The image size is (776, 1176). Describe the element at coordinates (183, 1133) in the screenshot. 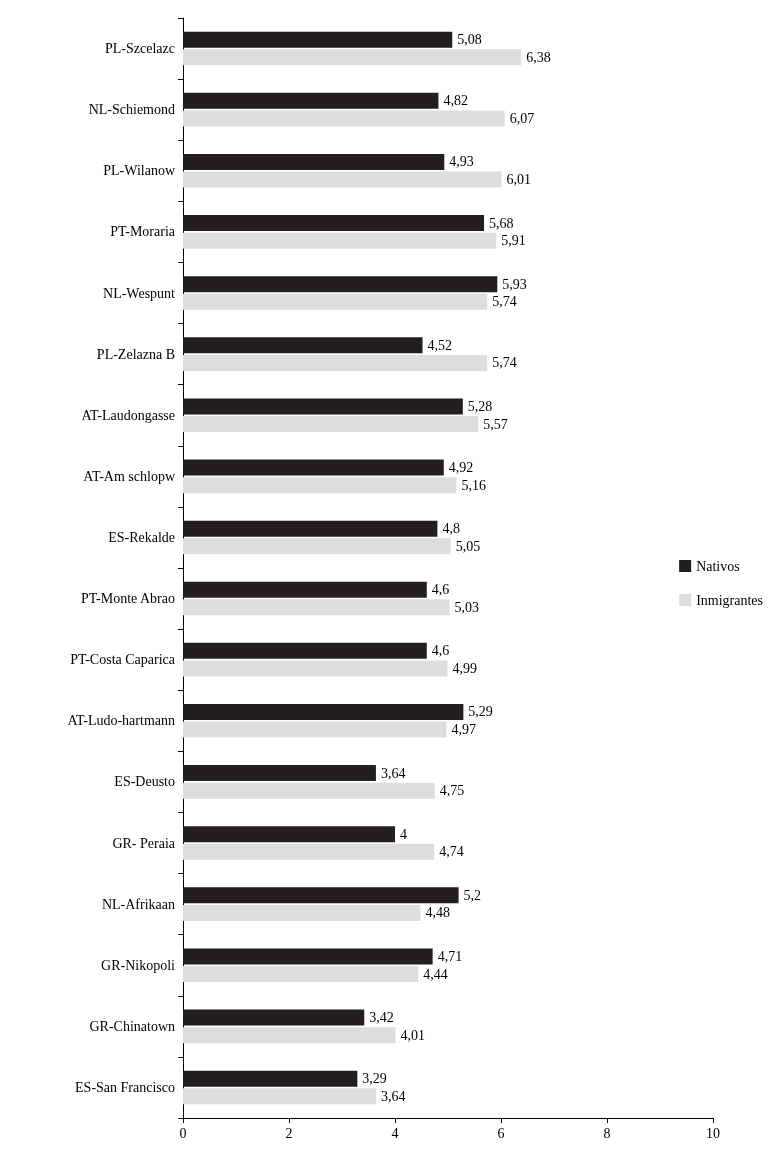

I see `x-tick-label: 0` at that location.